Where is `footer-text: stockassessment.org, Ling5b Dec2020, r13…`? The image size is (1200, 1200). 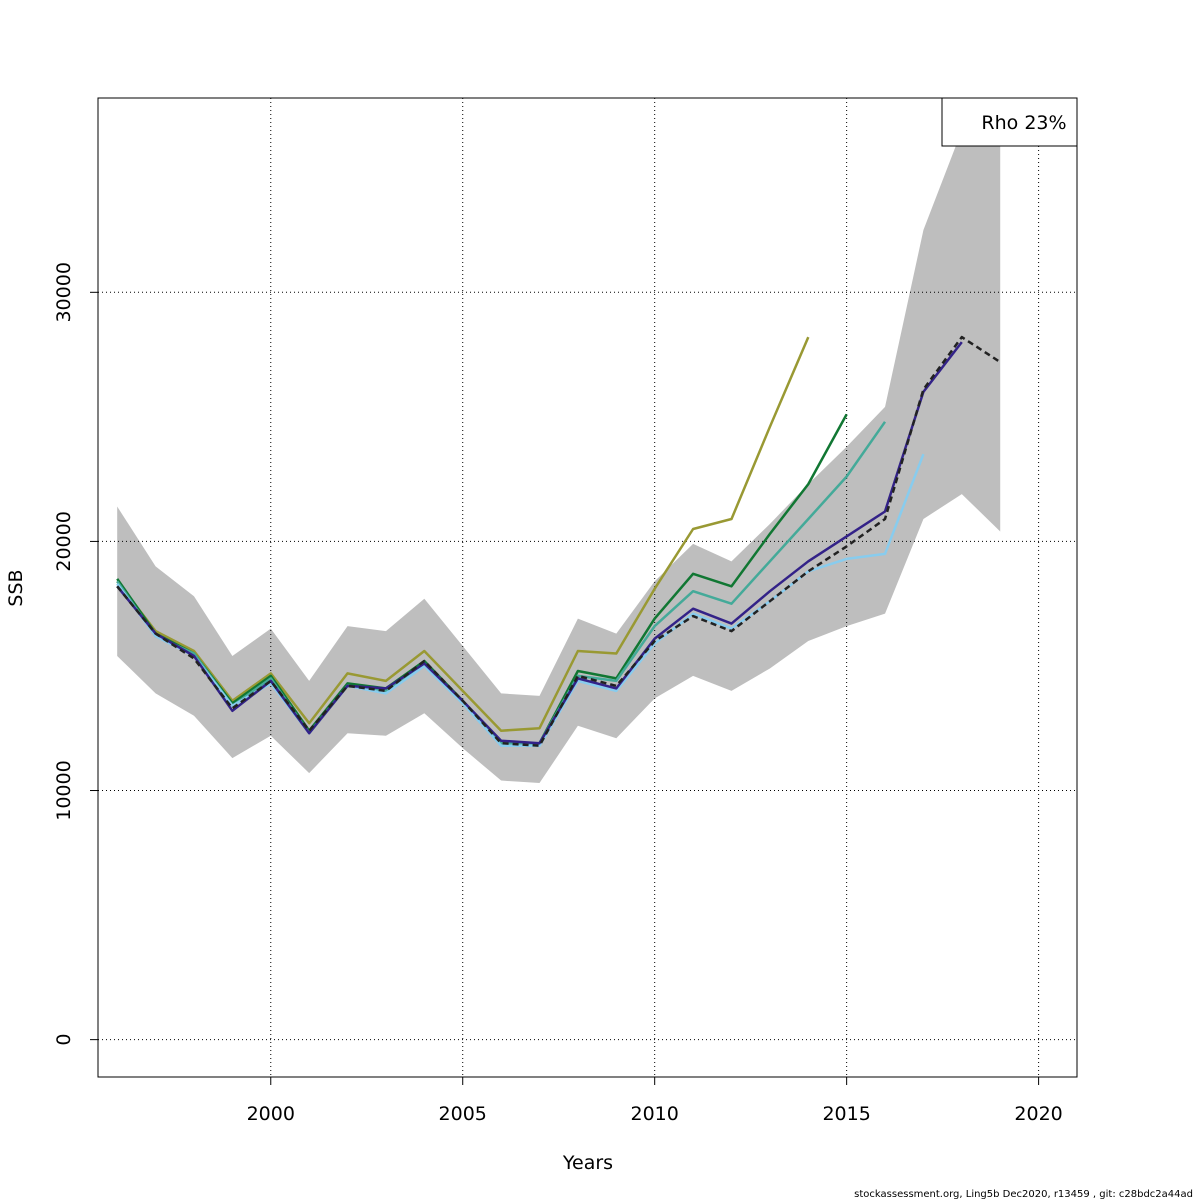
footer-text: stockassessment.org, Ling5b Dec2020, r13… is located at coordinates (1023, 1194).